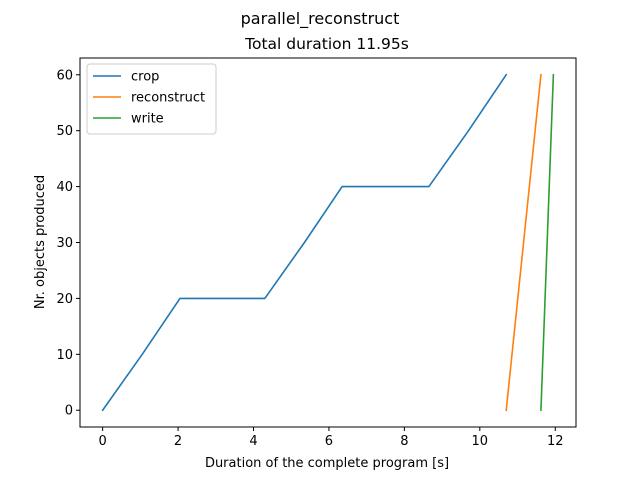  I want to click on x-tick-label: 10, so click(480, 441).